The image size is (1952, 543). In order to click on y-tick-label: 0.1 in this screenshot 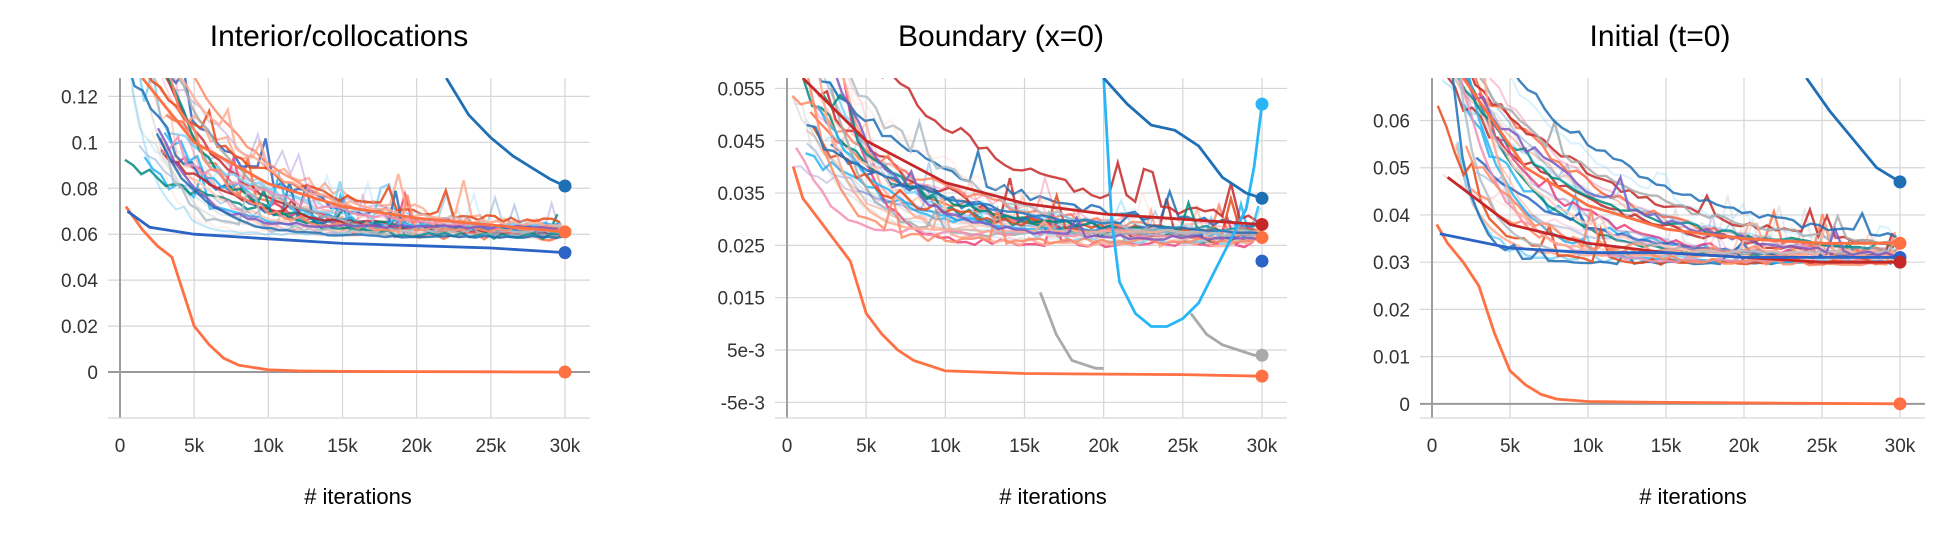, I will do `click(85, 143)`.